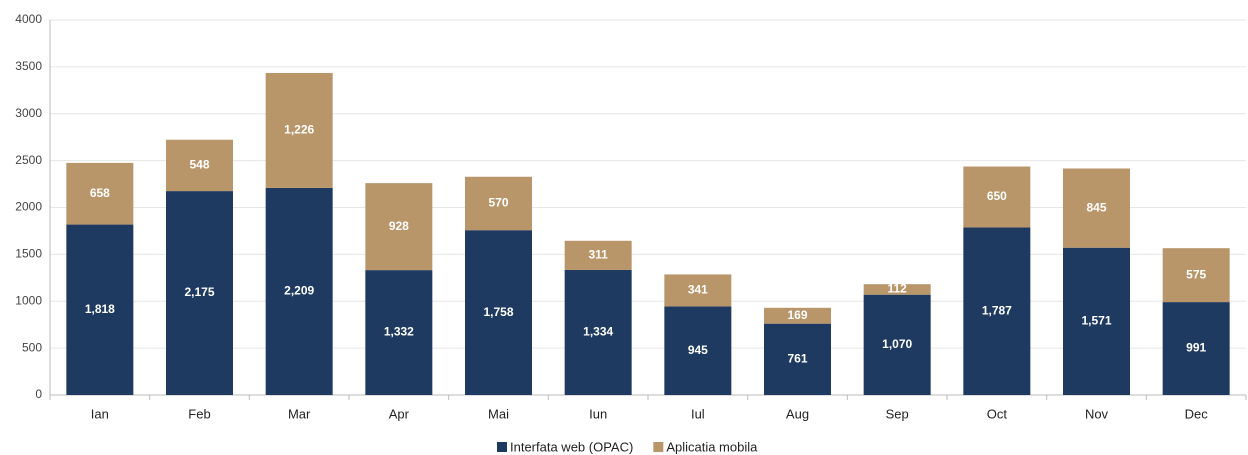  I want to click on value-label: 341, so click(698, 290).